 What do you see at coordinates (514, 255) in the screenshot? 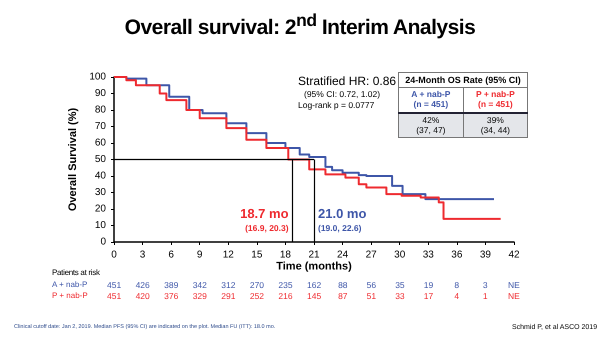
I see `x-tick-label: 42` at bounding box center [514, 255].